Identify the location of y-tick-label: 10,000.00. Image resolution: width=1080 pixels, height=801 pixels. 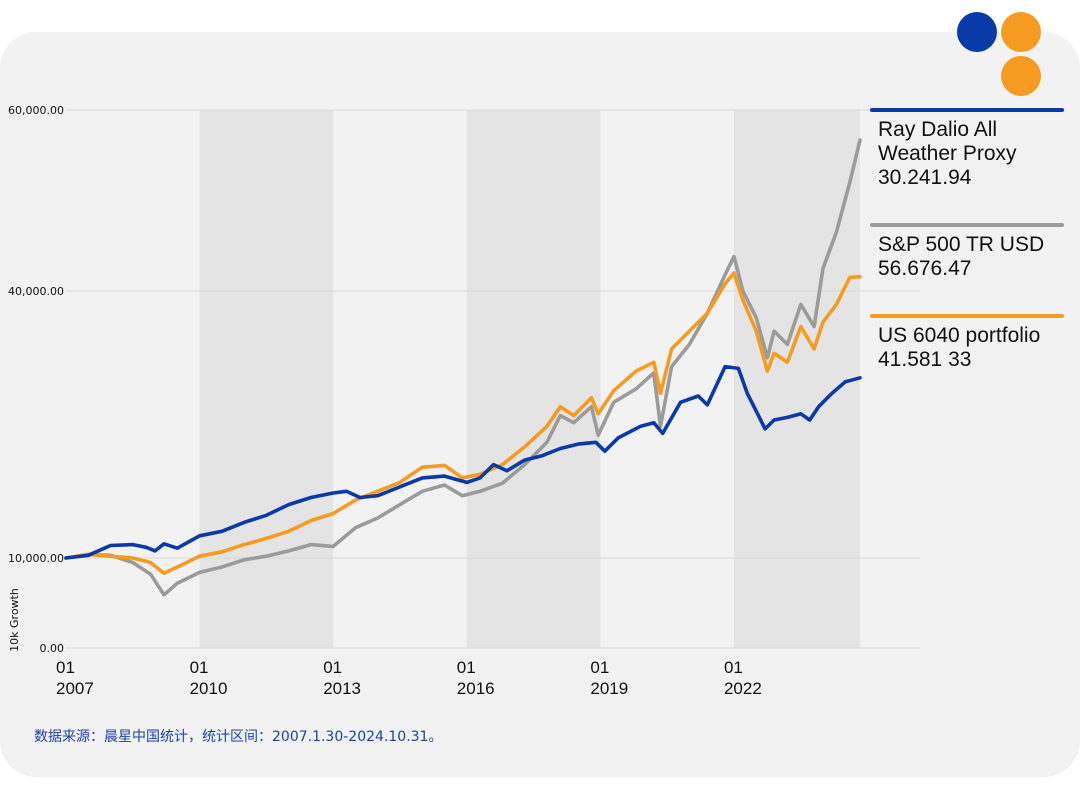
(36, 558).